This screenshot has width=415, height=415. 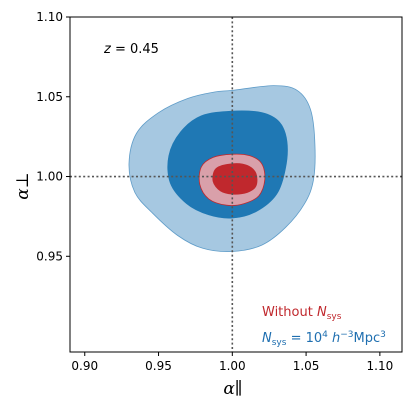 What do you see at coordinates (324, 339) in the screenshot?
I see `legend-entry-nsys: Nsys = 104 h−3Mpc3` at bounding box center [324, 339].